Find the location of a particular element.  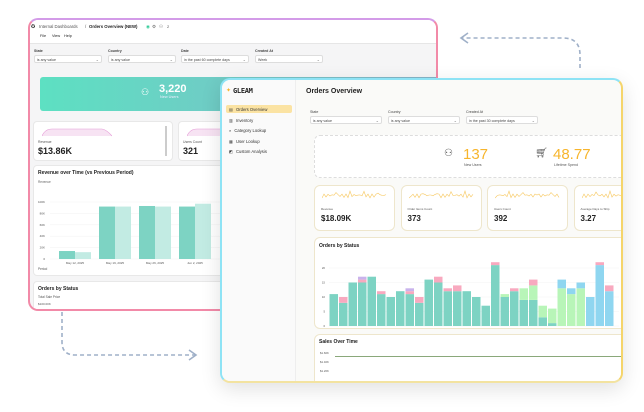

kpi-label: Average Days to Ship is located at coordinates (595, 209).